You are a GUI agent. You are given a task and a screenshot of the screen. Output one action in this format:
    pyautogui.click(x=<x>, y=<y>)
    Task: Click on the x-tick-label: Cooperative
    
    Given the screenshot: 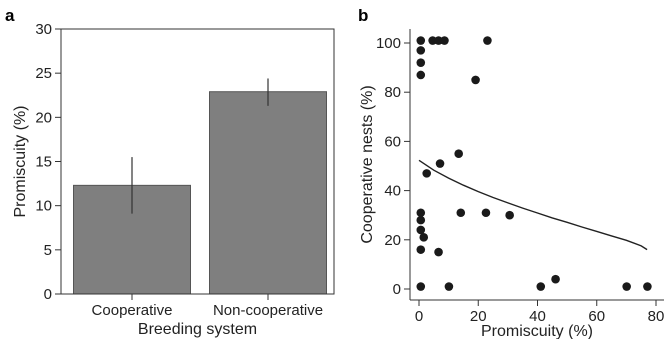 What is the action you would take?
    pyautogui.click(x=132, y=310)
    